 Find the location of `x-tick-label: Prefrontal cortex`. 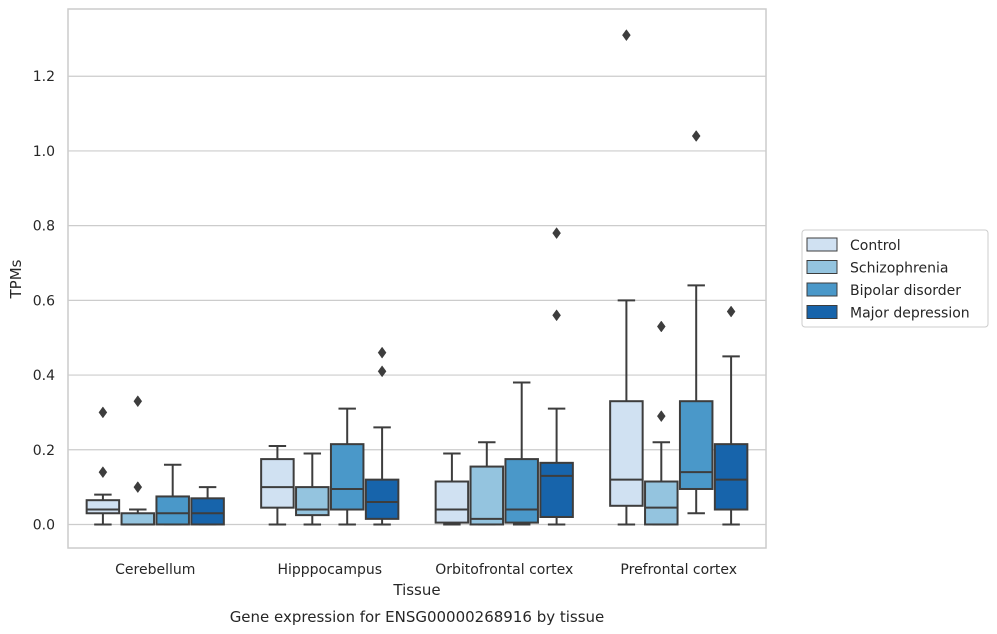

x-tick-label: Prefrontal cortex is located at coordinates (678, 570).